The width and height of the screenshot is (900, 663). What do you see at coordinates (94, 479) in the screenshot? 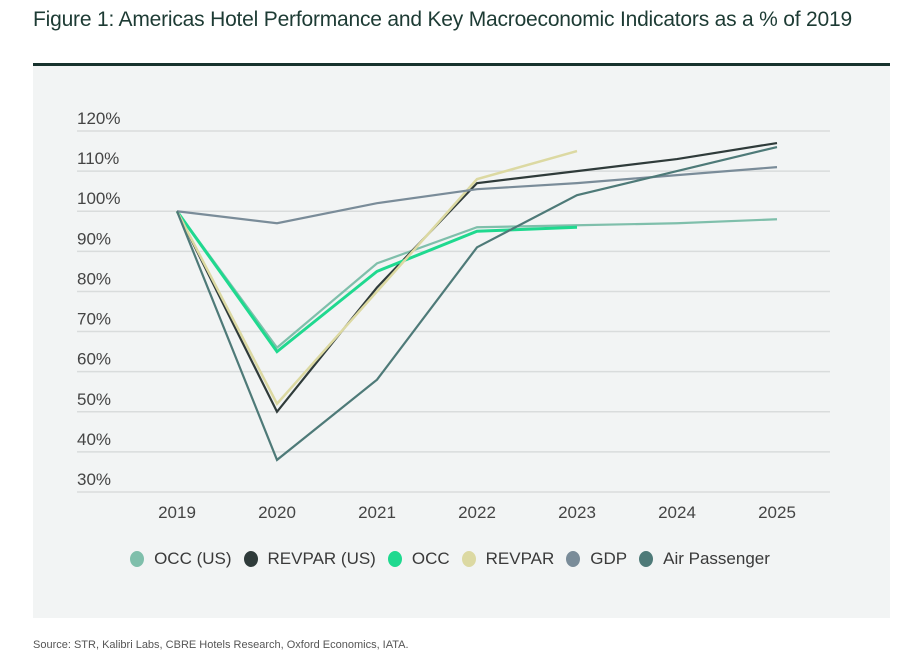
I see `y-tick-label: 30%` at bounding box center [94, 479].